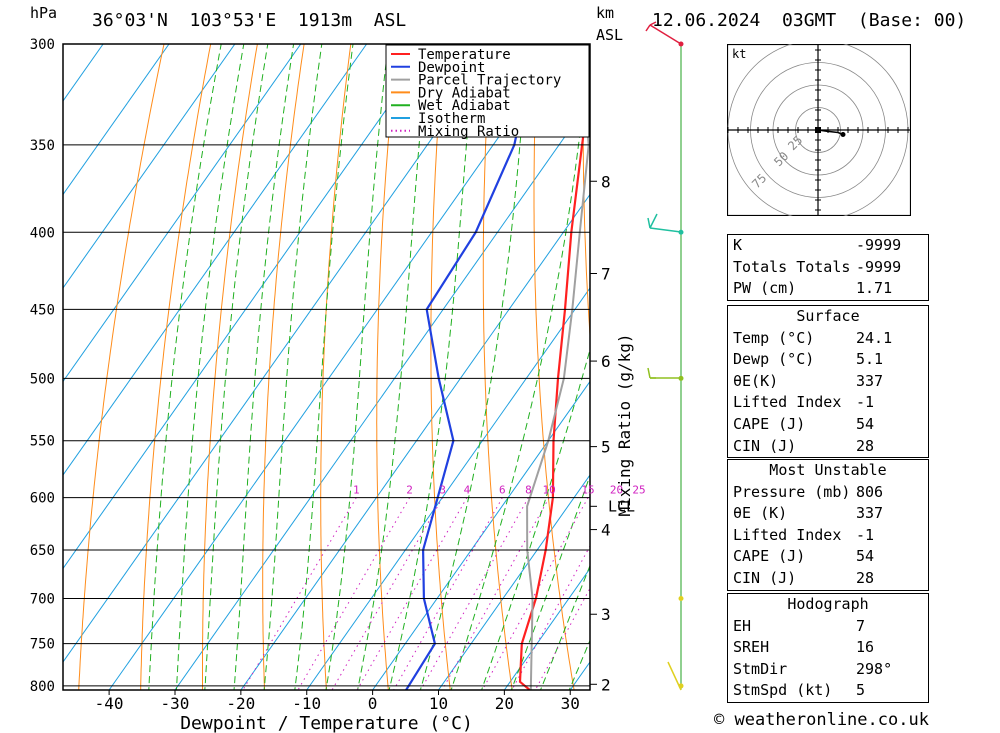  I want to click on hodograph-stat-label: StmSpd (kt), so click(783, 690).